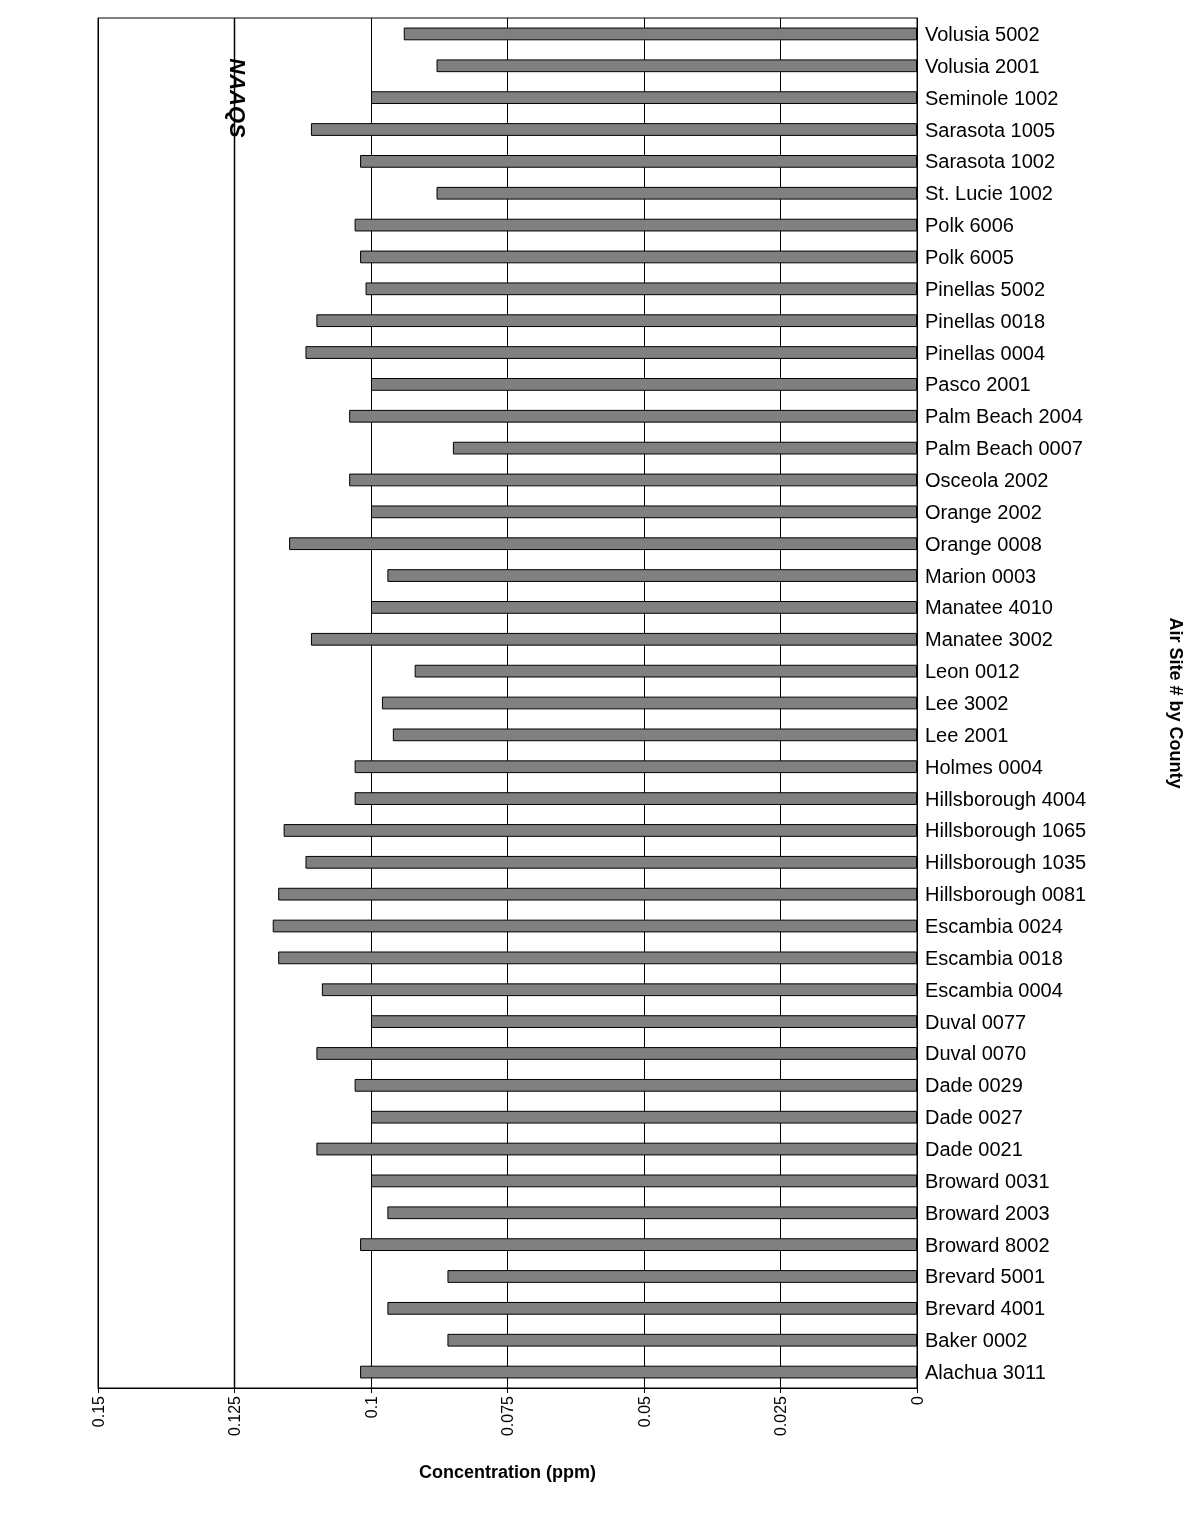 The image size is (1201, 1522). What do you see at coordinates (985, 1308) in the screenshot?
I see `y-tick-label: Brevard 4001` at bounding box center [985, 1308].